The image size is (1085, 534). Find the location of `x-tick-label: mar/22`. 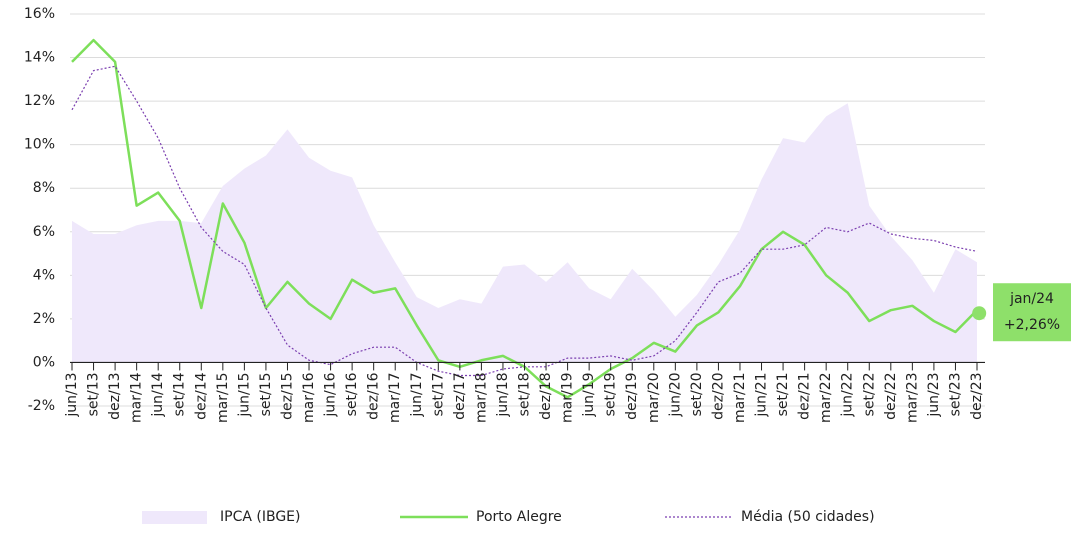

x-tick-label: mar/22 is located at coordinates (826, 397).